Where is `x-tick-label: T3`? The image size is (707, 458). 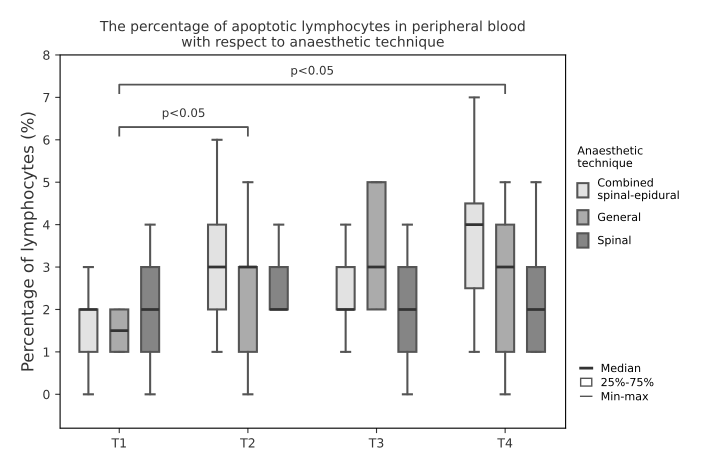 x-tick-label: T3 is located at coordinates (376, 443).